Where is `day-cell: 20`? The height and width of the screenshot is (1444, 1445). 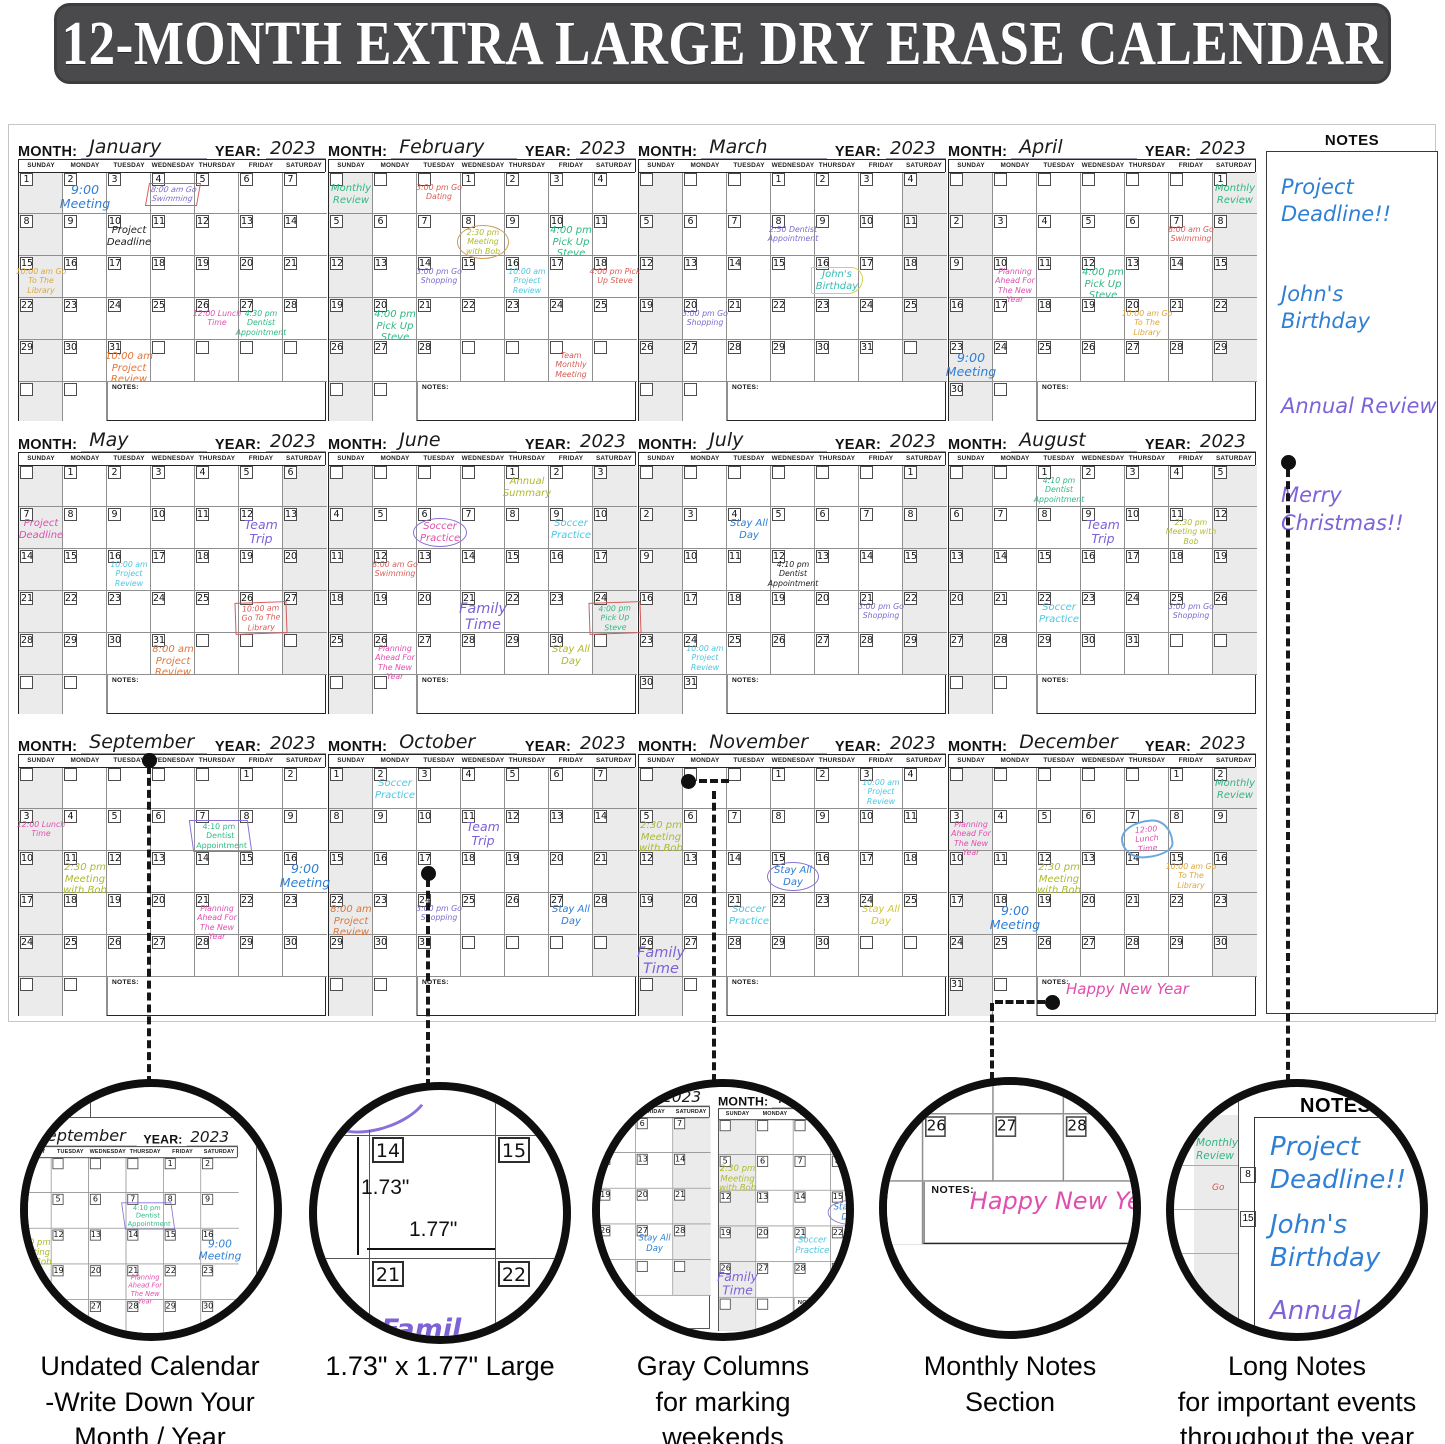
day-cell: 20 is located at coordinates (837, 612).